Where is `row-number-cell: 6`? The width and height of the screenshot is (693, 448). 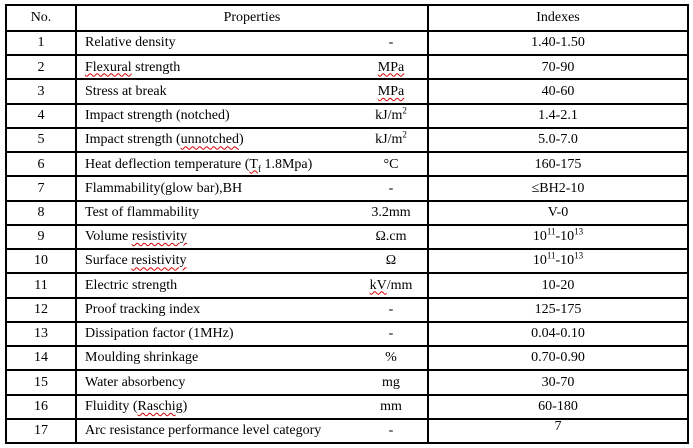 row-number-cell: 6 is located at coordinates (41, 164).